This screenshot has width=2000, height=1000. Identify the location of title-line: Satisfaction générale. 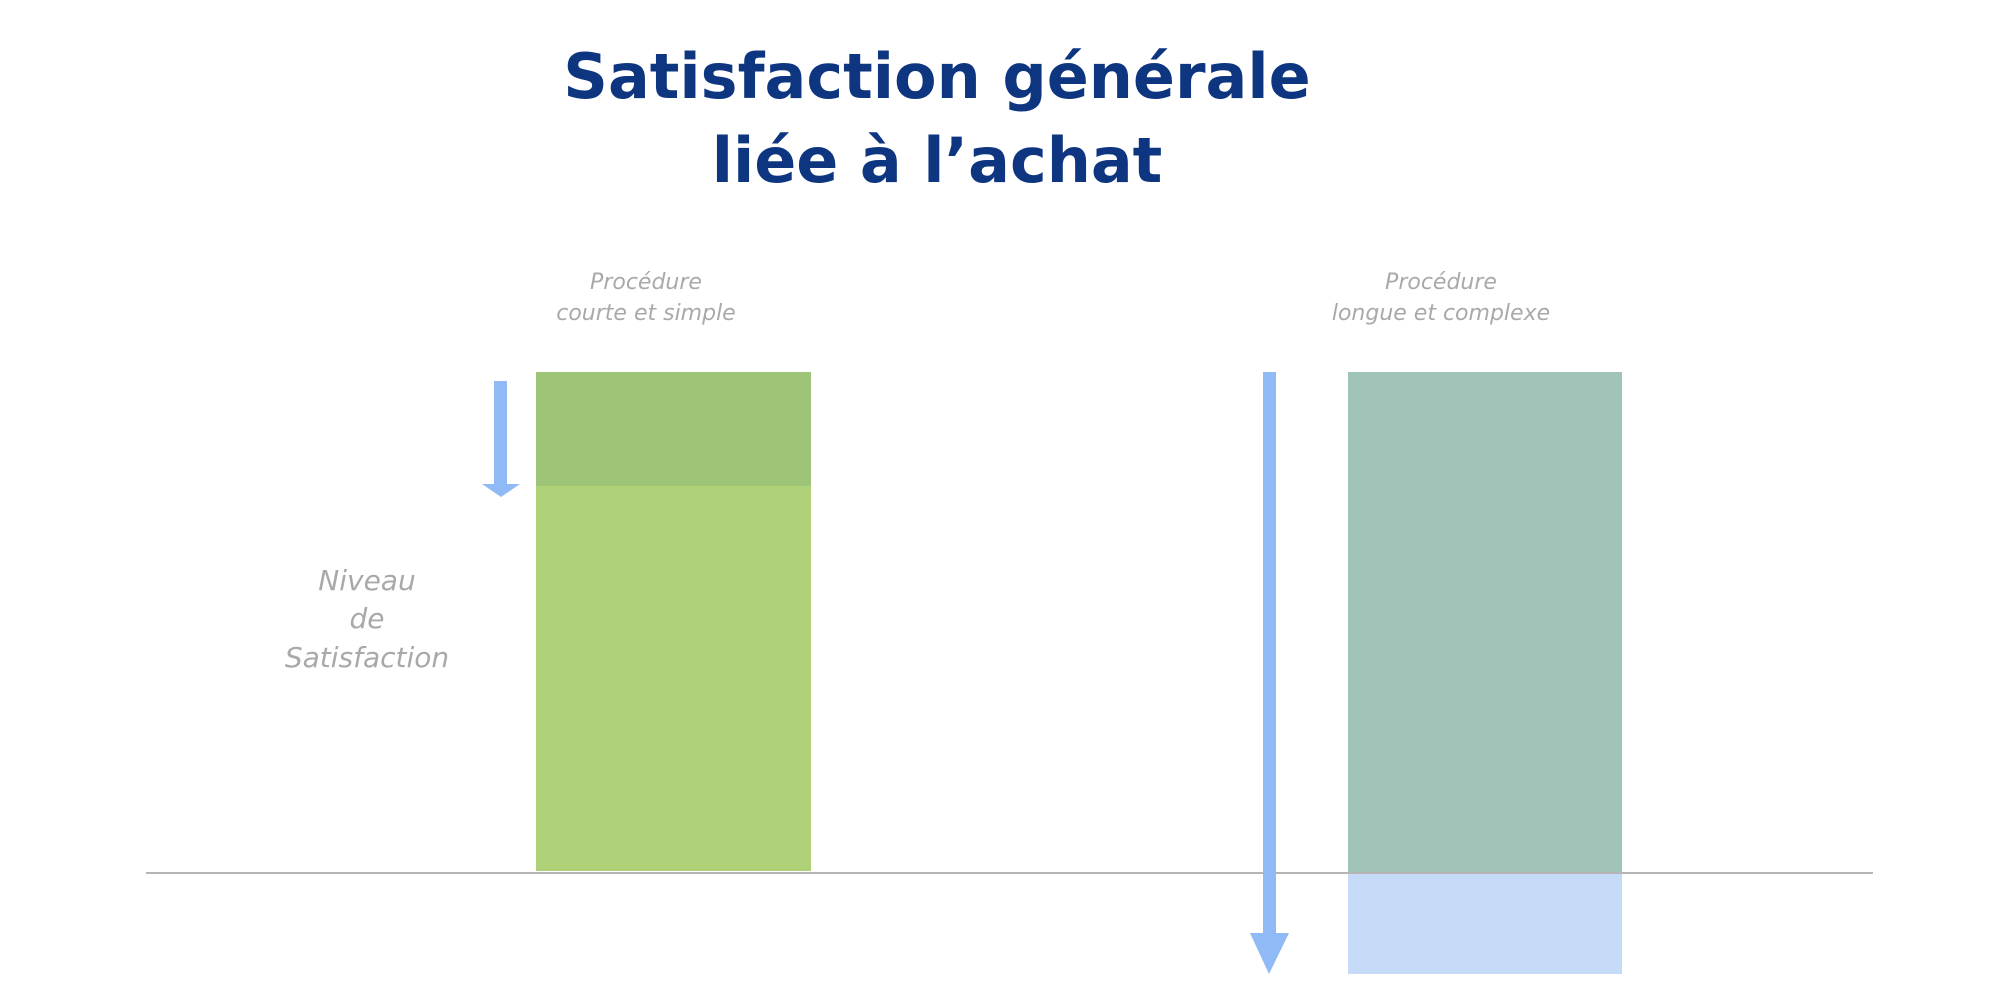
(936, 76).